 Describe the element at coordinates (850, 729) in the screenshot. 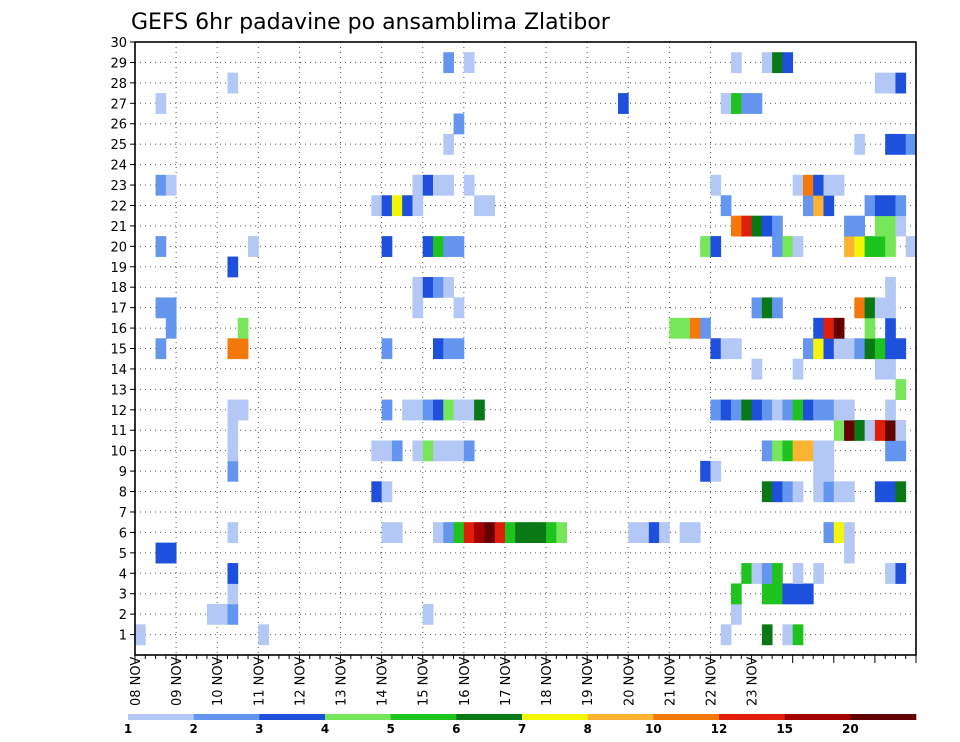

I see `colorbar-label: 20` at that location.